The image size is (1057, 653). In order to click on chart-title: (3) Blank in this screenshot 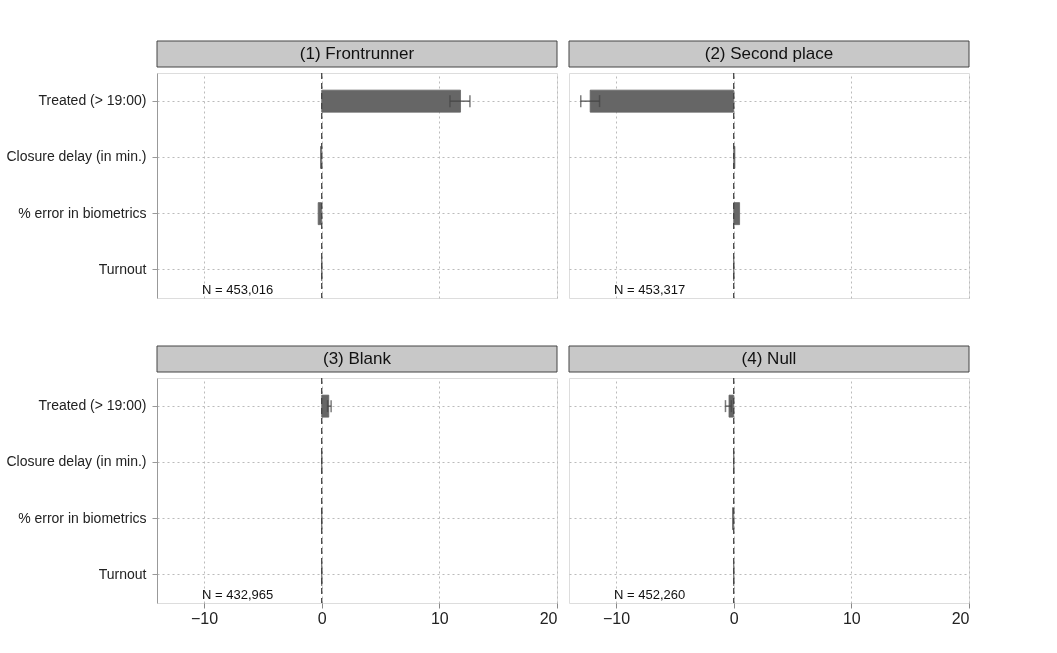, I will do `click(357, 358)`.